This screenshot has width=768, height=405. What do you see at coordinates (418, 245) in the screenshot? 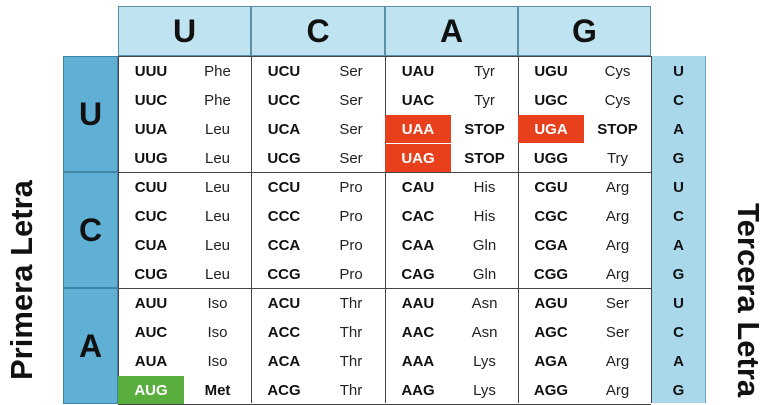
I see `codon-cell: CAA` at bounding box center [418, 245].